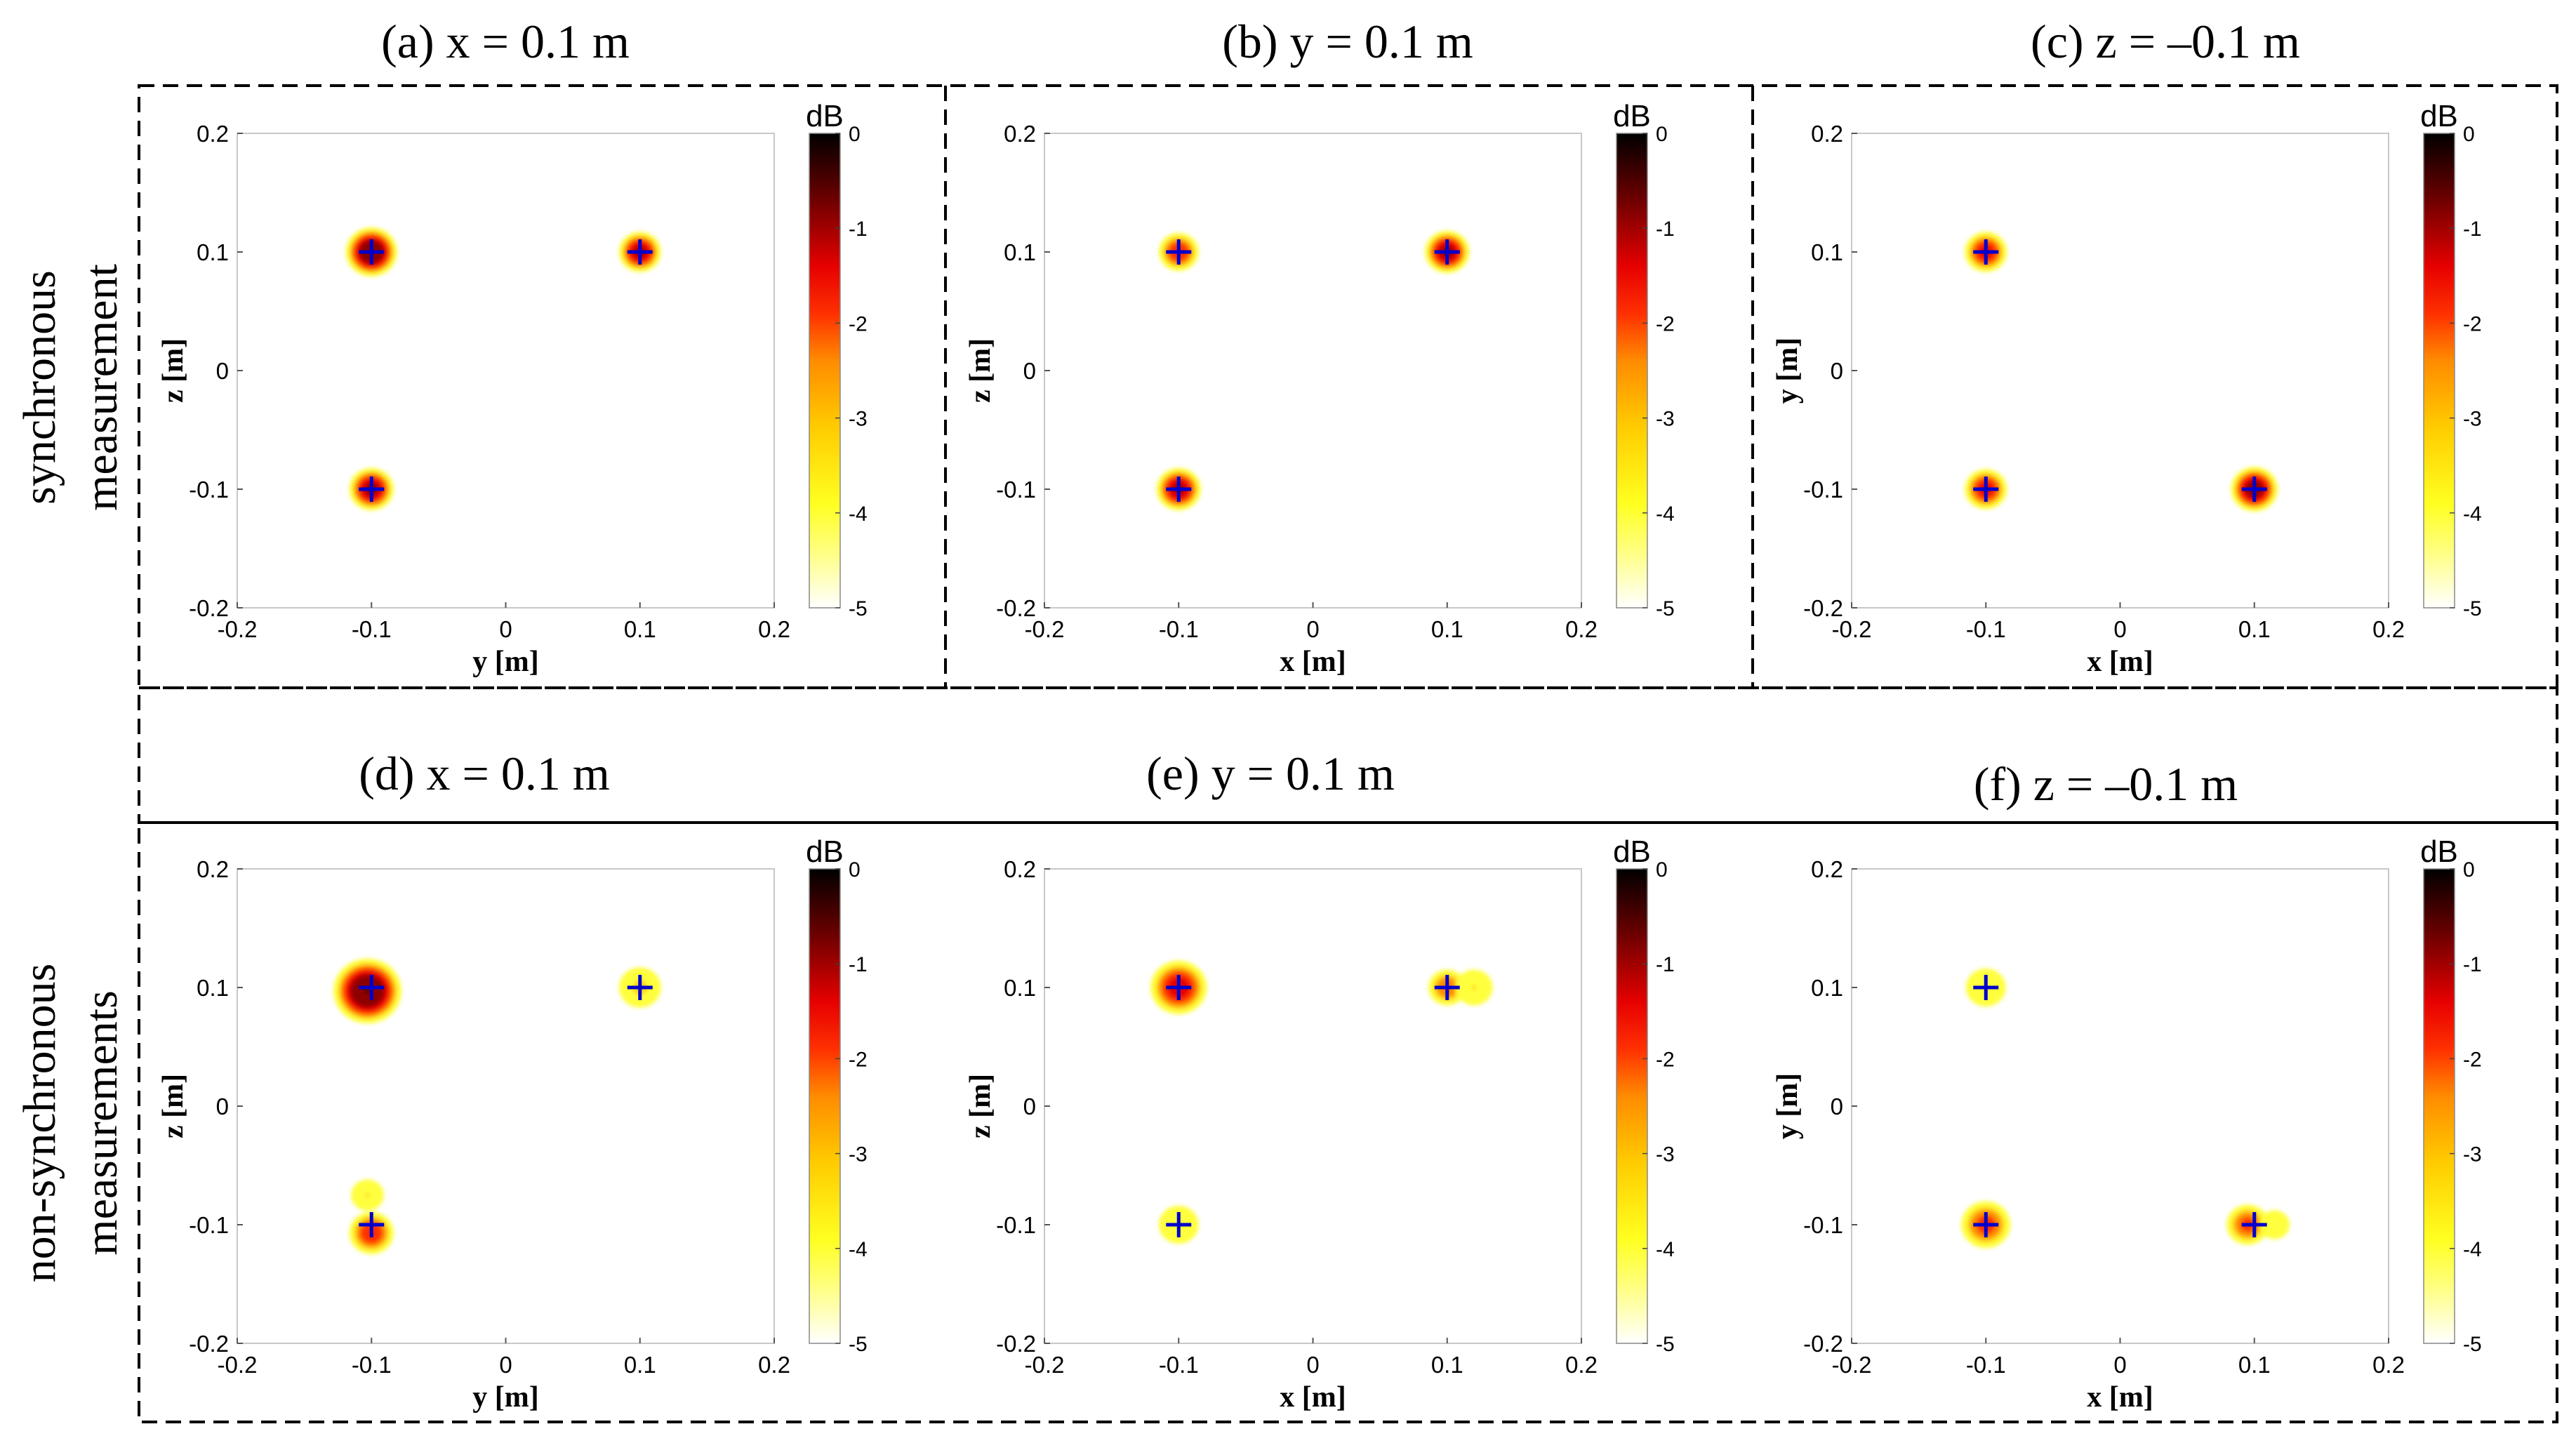 This screenshot has width=2576, height=1443. I want to click on panel-d-xtick-label: -0.1, so click(372, 1365).